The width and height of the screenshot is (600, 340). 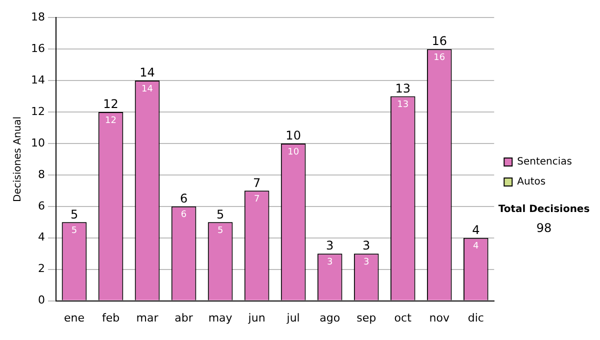 What do you see at coordinates (147, 73) in the screenshot?
I see `total-label: 14` at bounding box center [147, 73].